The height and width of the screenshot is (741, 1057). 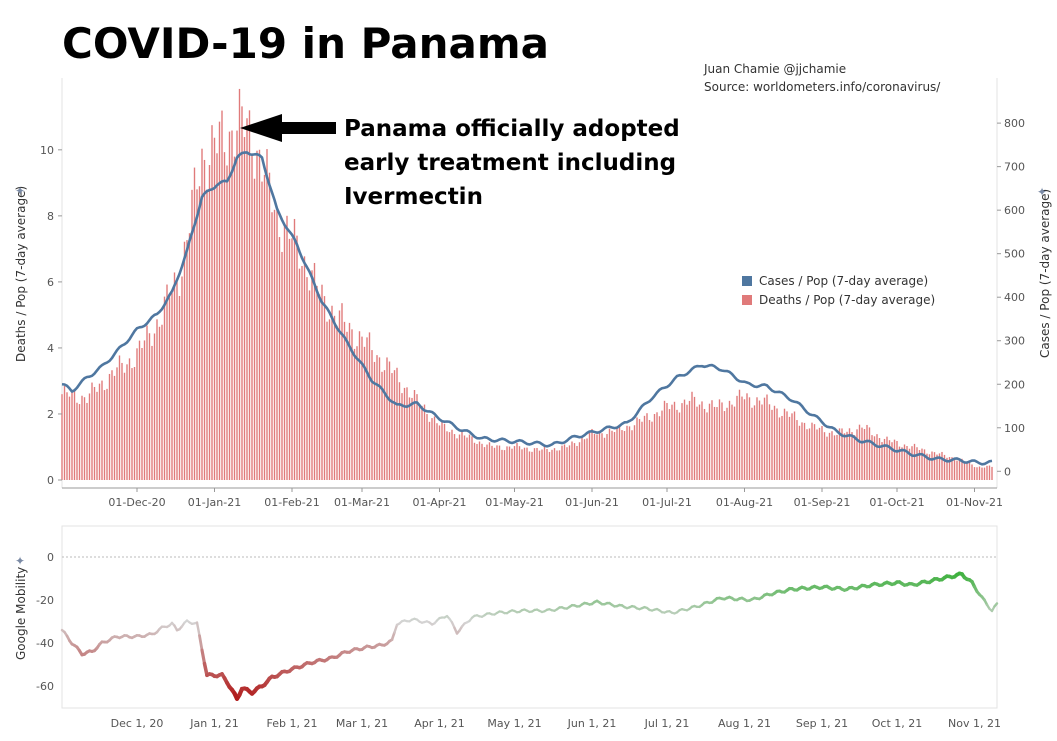 What do you see at coordinates (305, 43) in the screenshot?
I see `chart-title: COVID-19 in Panama` at bounding box center [305, 43].